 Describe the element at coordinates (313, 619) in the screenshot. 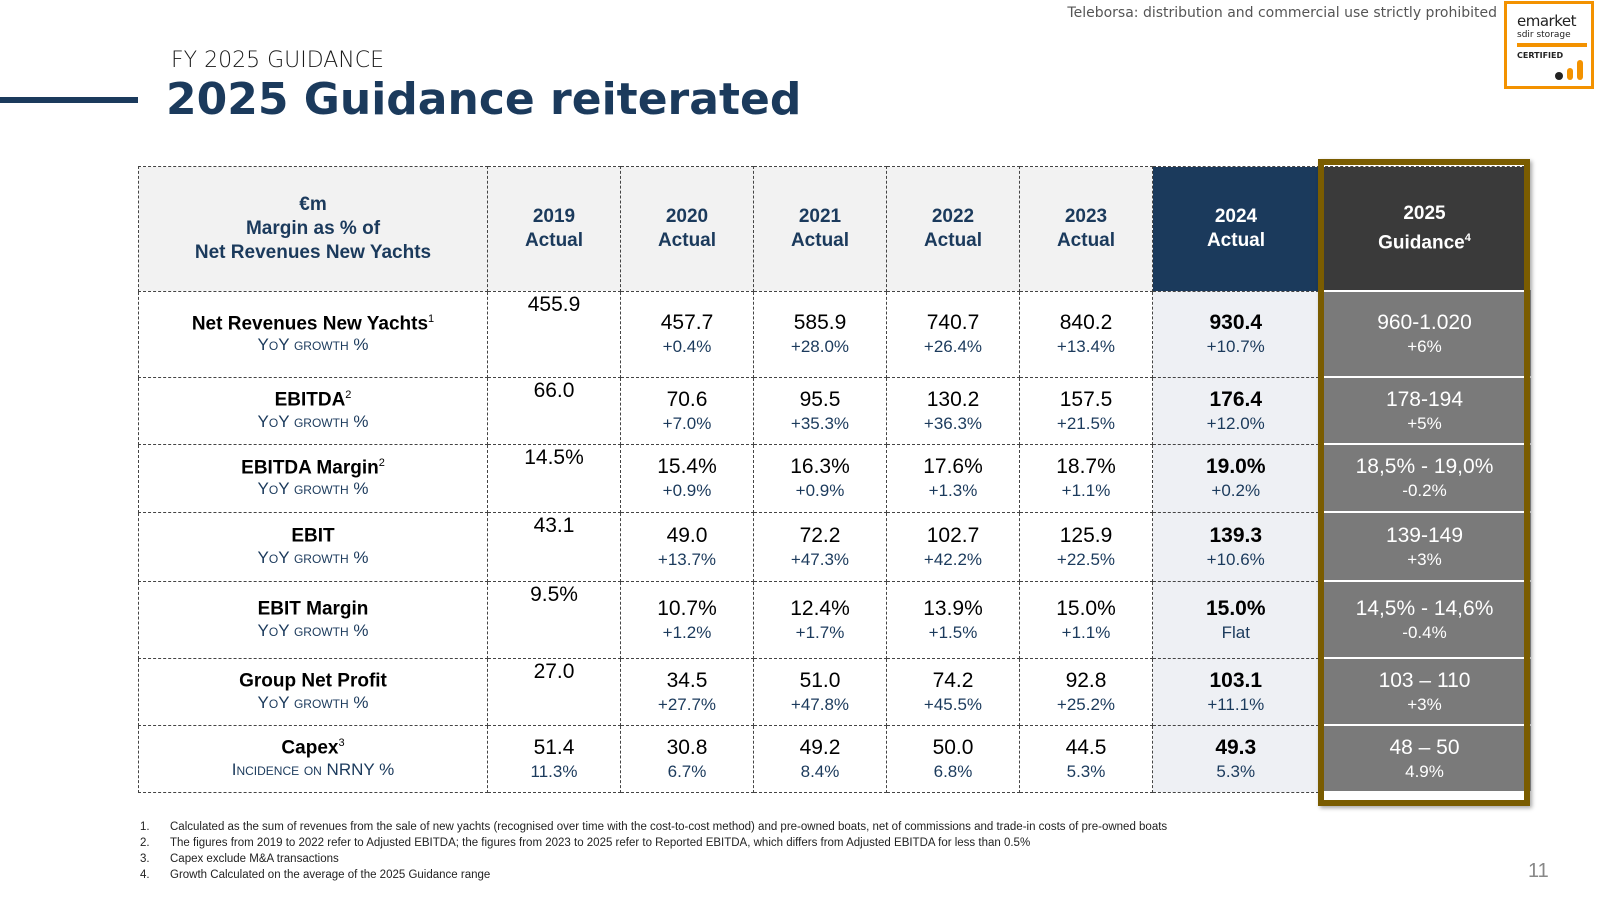

I see `row-label: EBIT Margin YoY growth %` at that location.